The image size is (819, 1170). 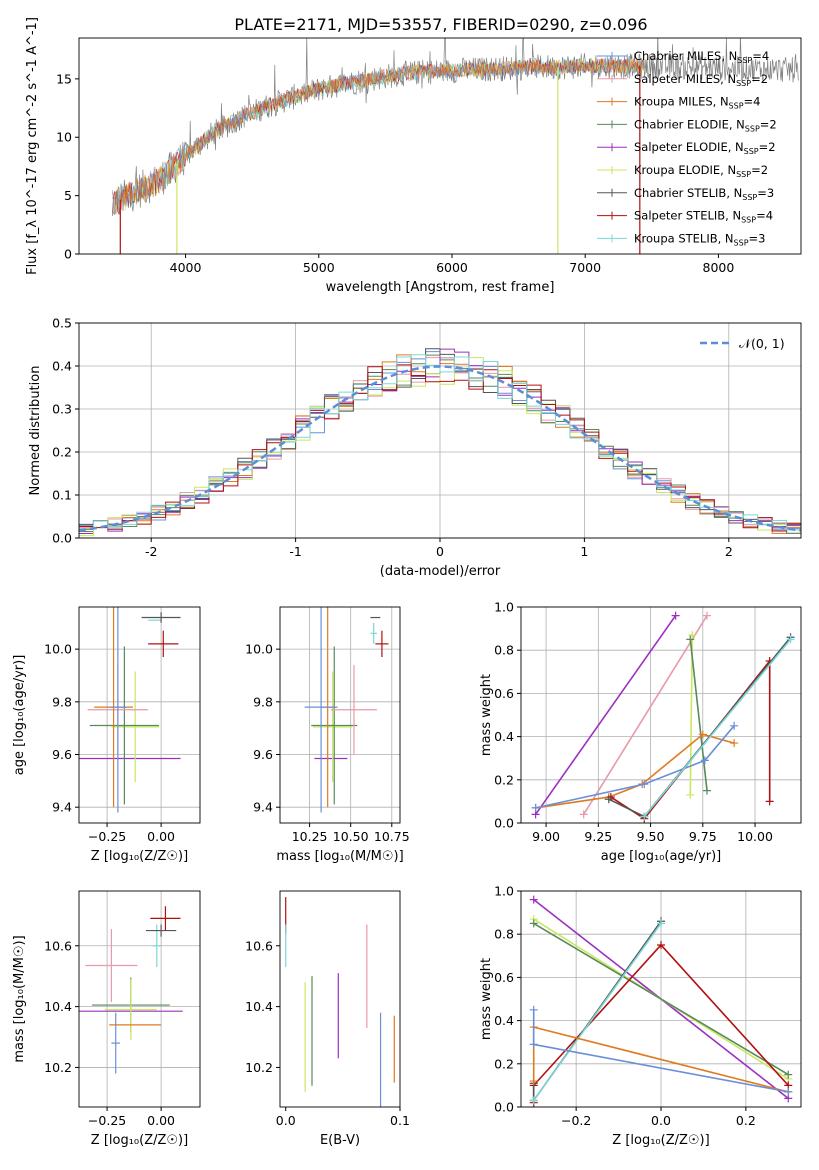 I want to click on y-axis-label: mass [log₁₀(M/M☉)], so click(x=19, y=998).